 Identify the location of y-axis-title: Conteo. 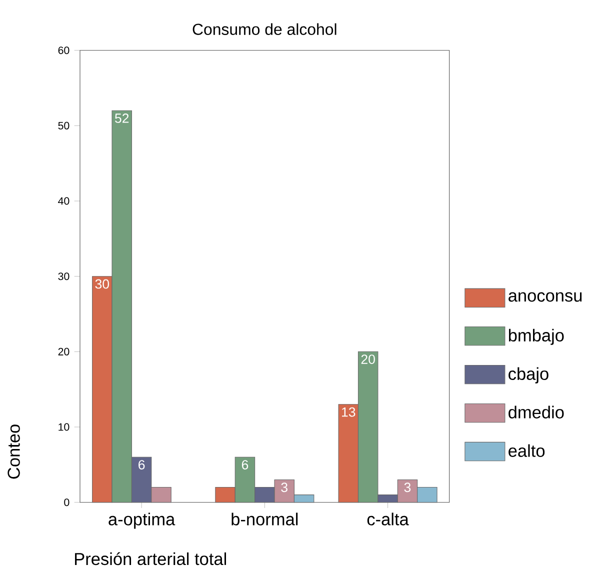
(14, 451).